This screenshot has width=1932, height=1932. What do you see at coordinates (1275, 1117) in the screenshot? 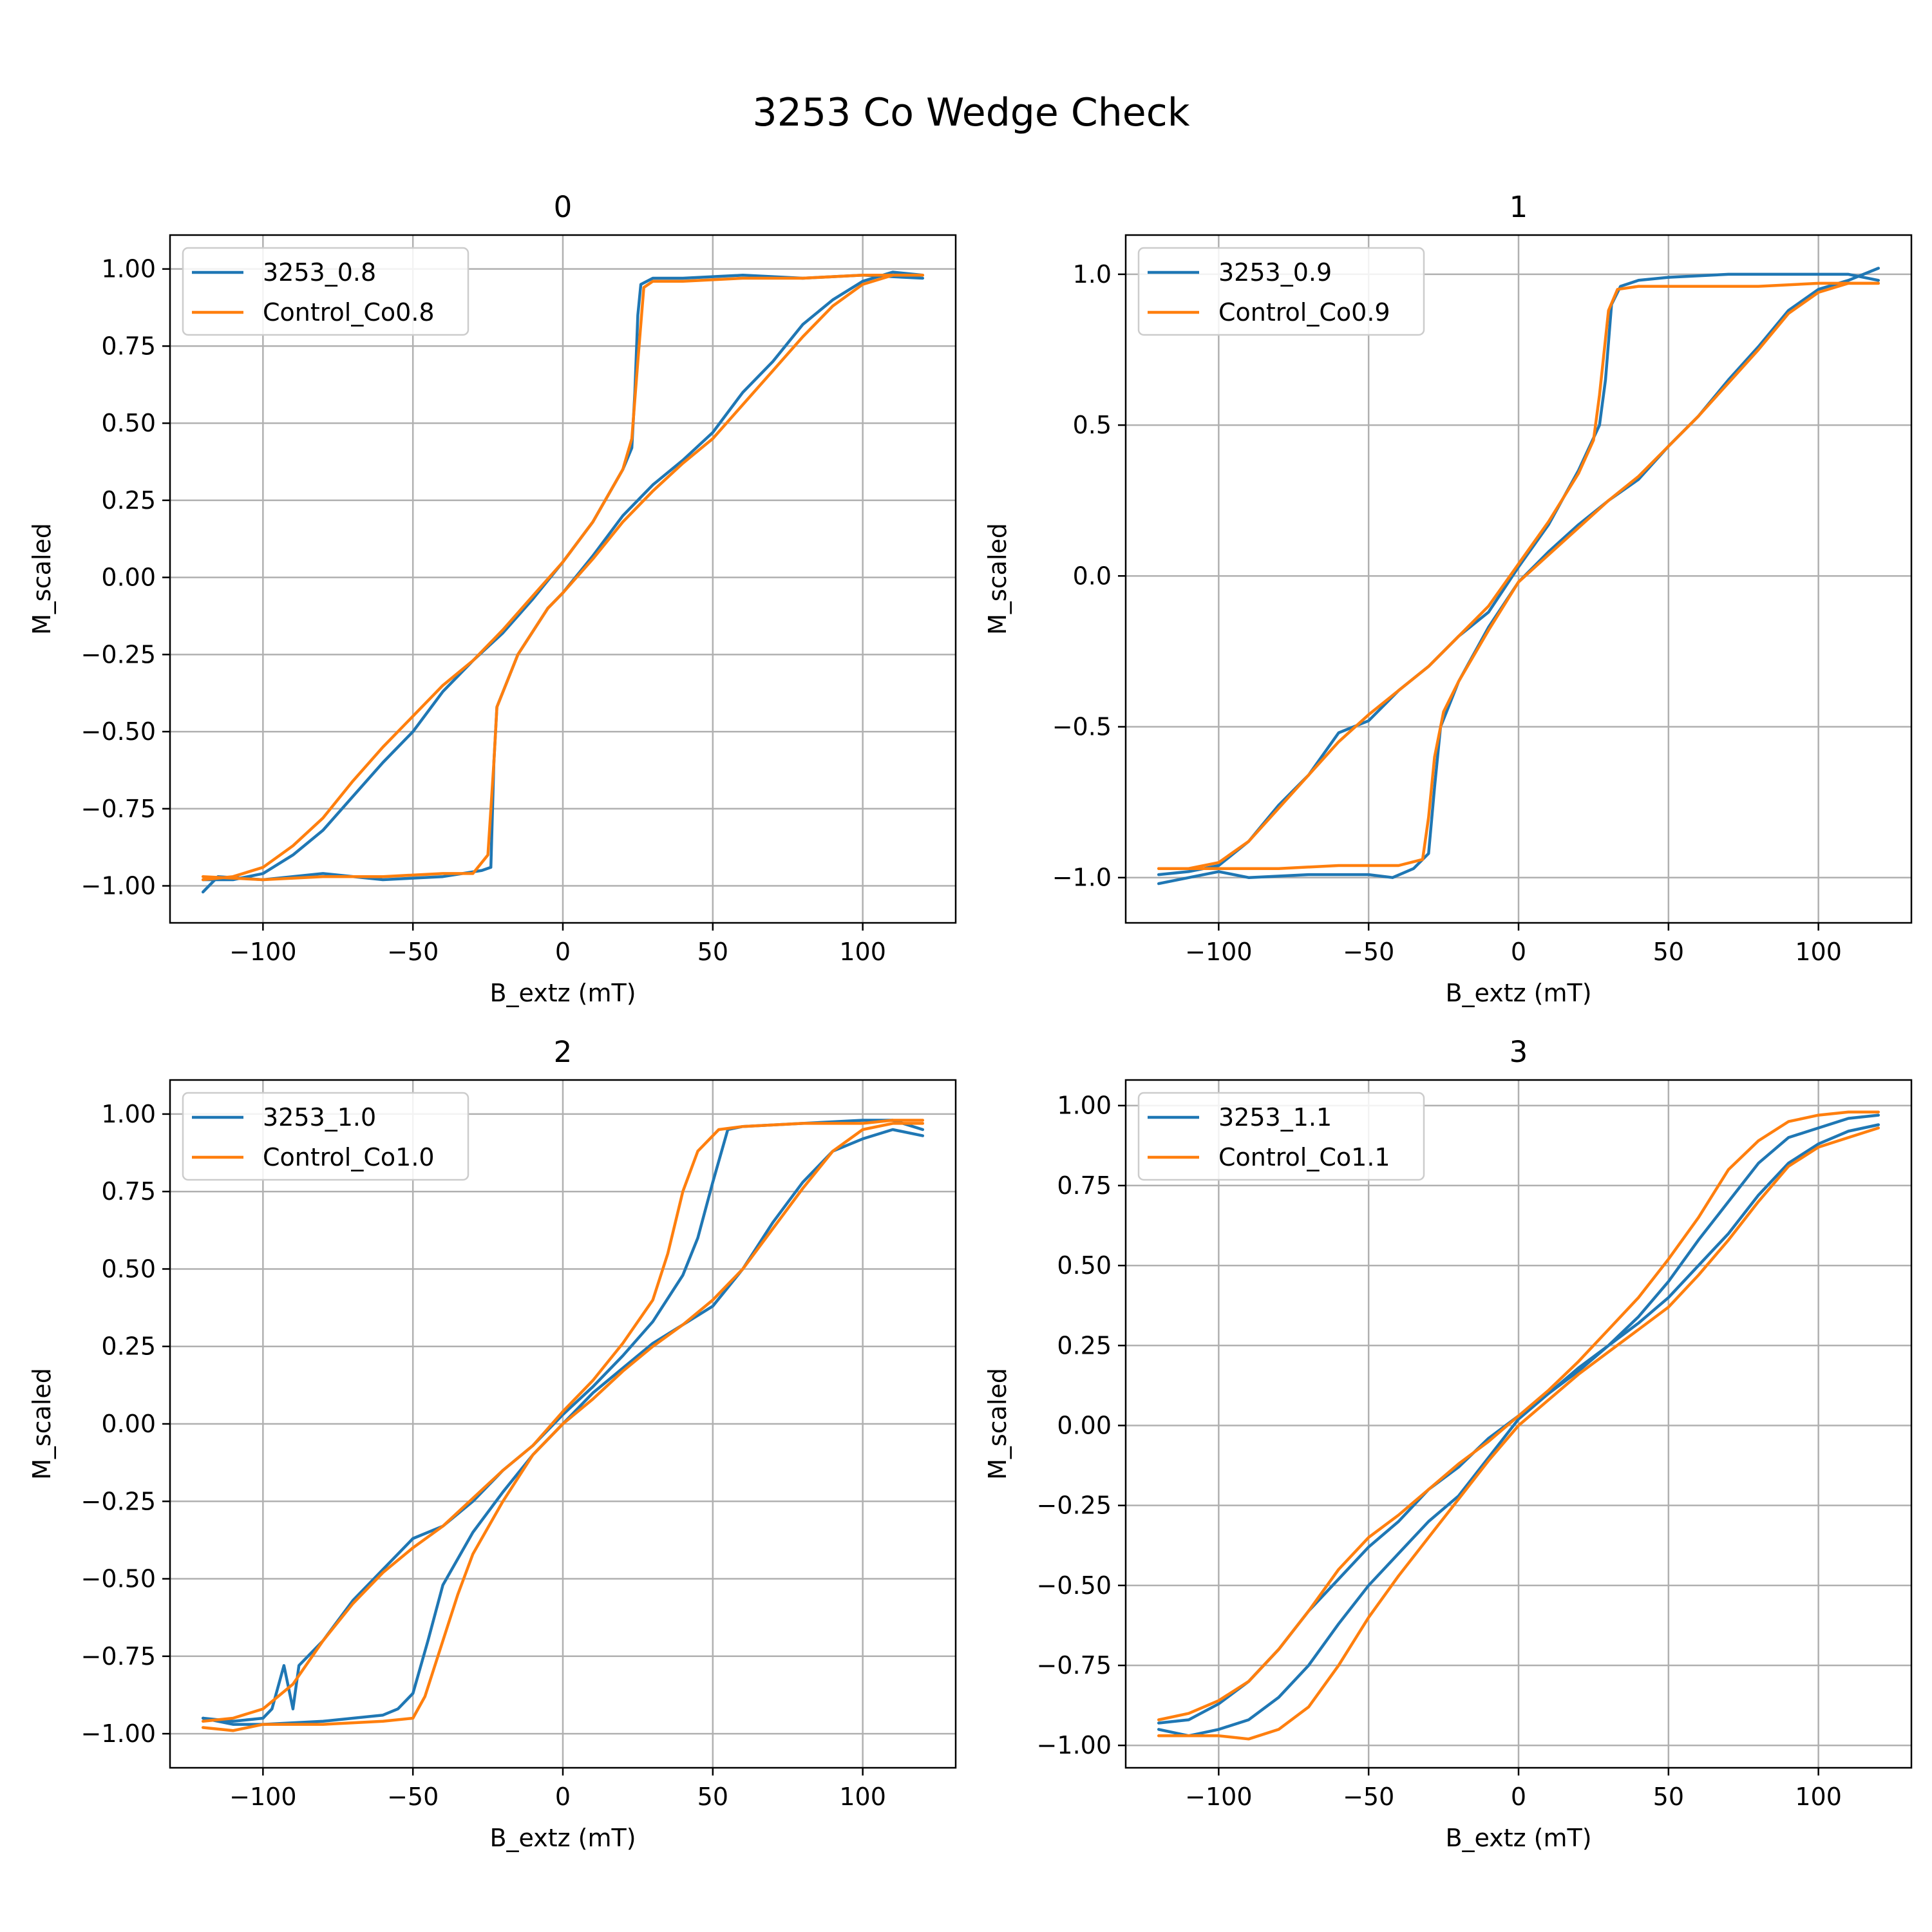
I see `legend-label-1: 3253_1.1` at bounding box center [1275, 1117].